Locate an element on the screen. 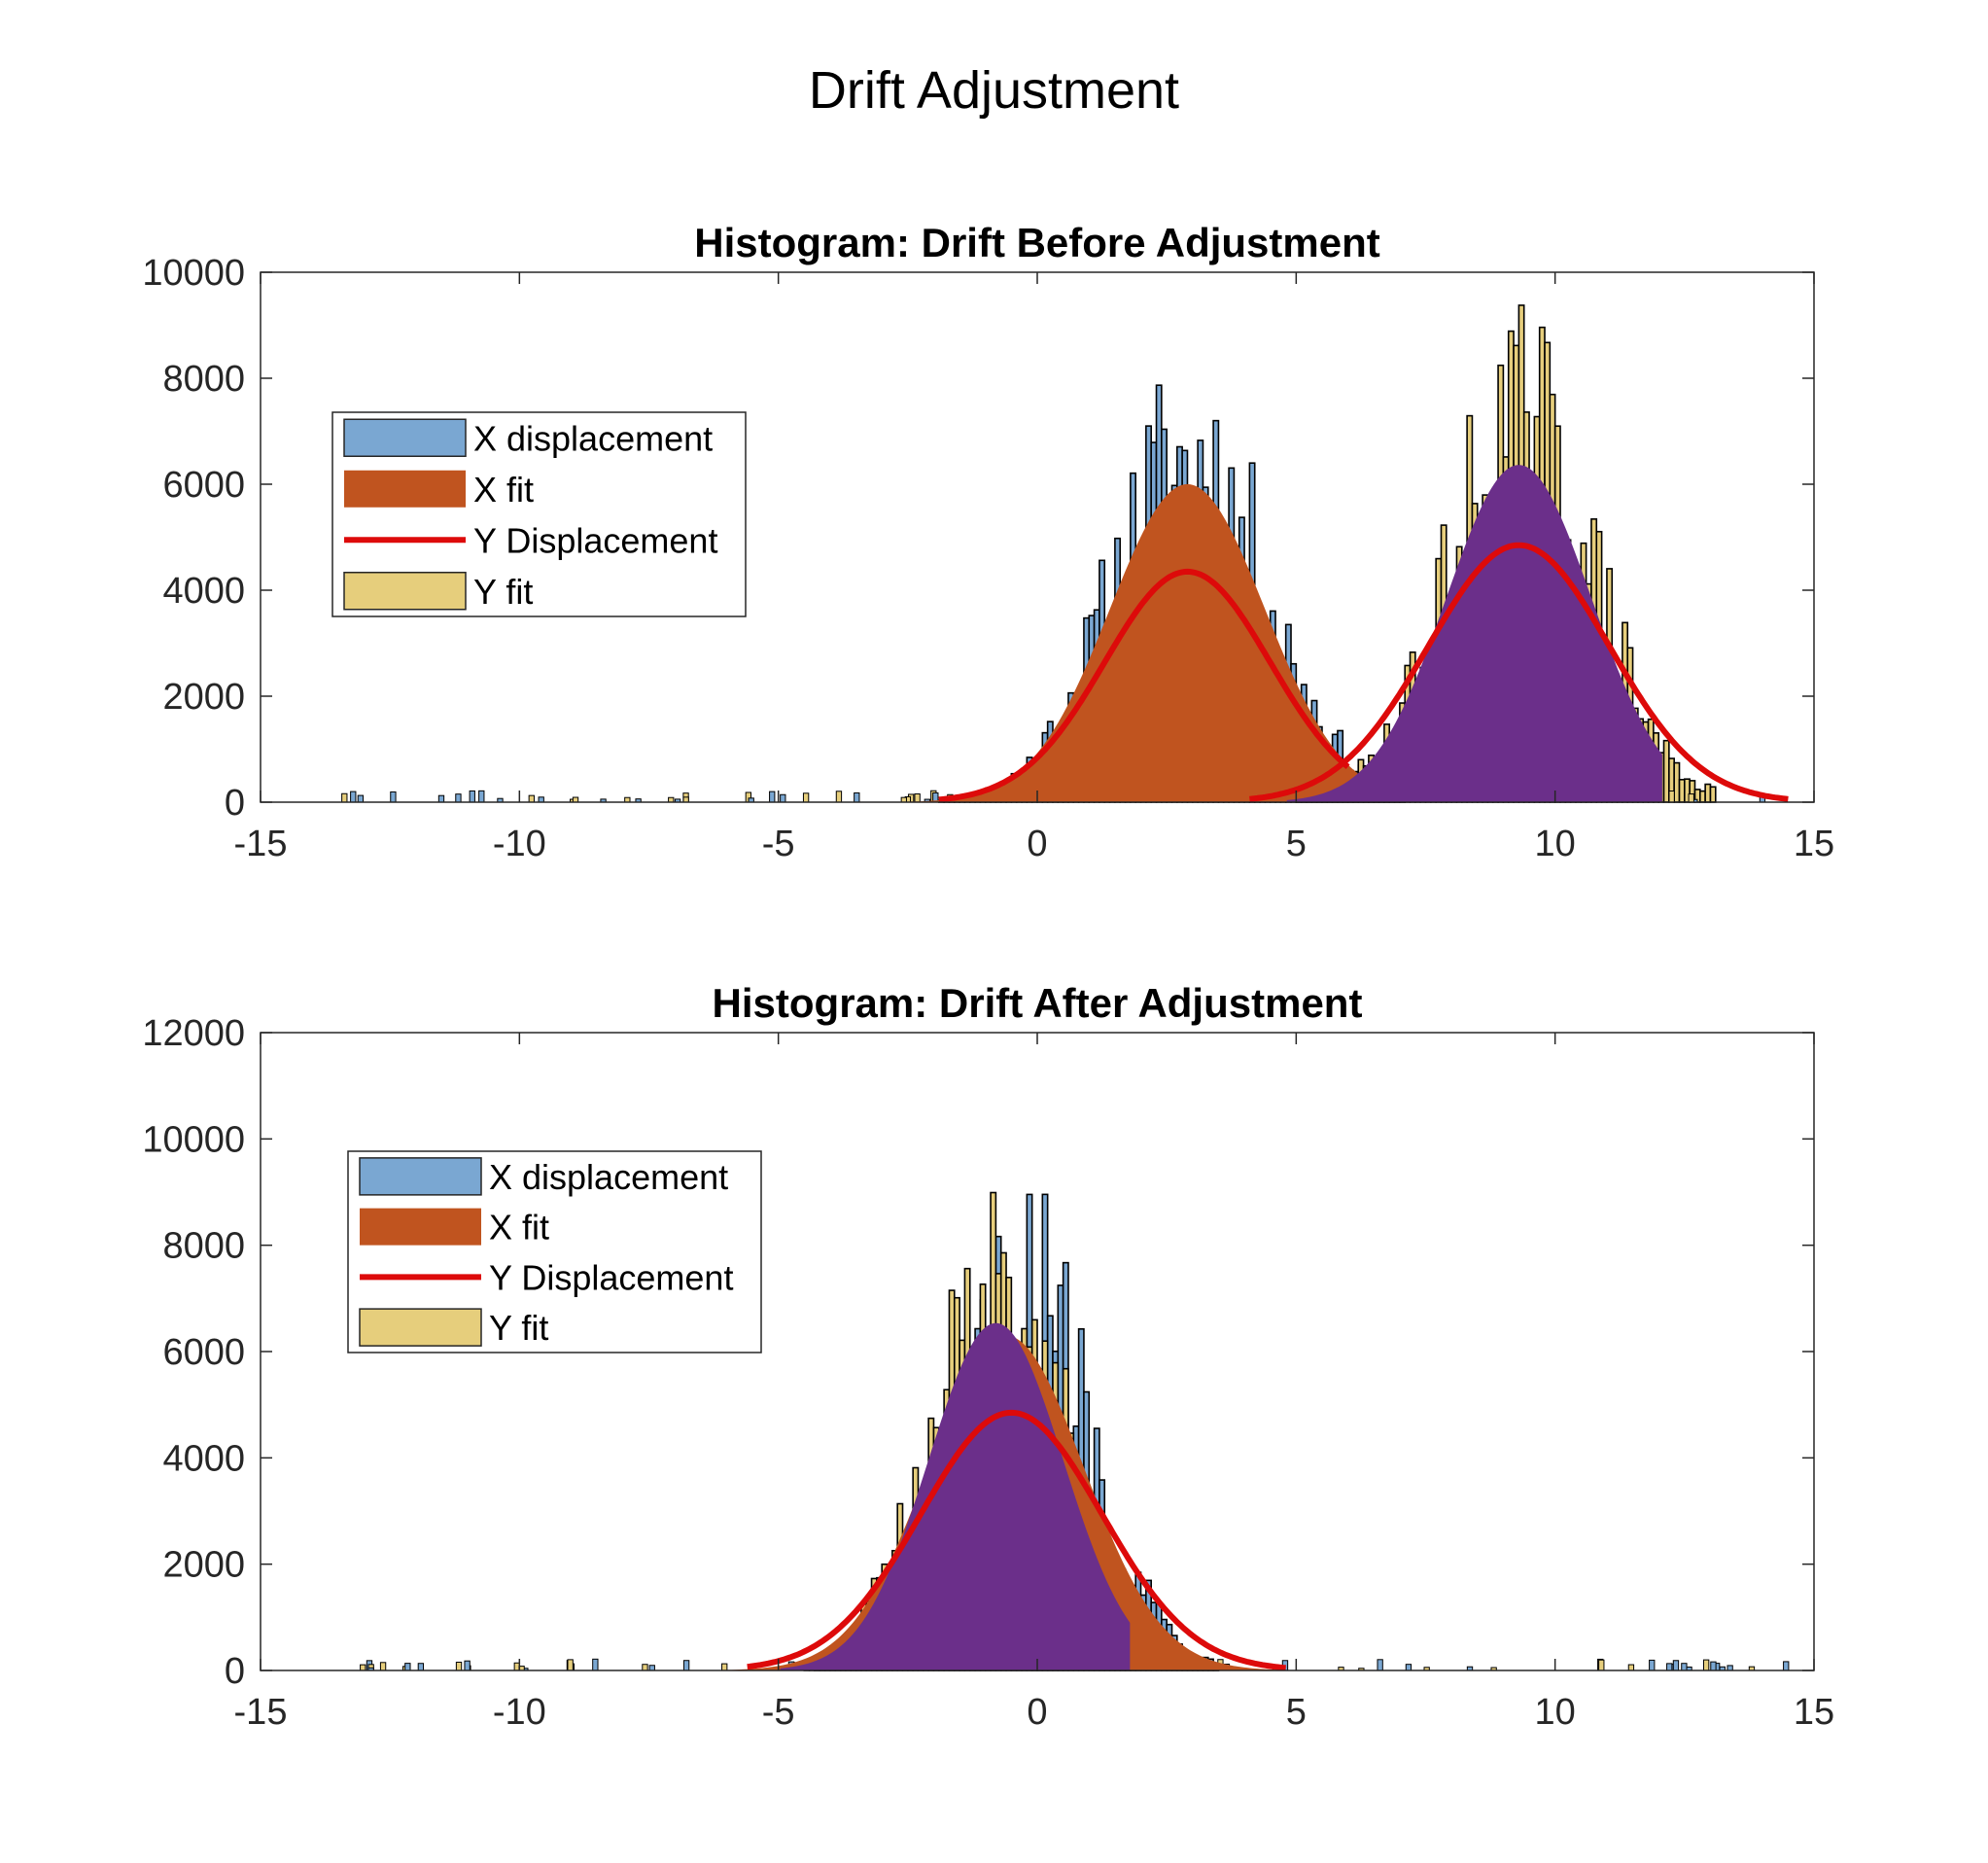  figure-title: Drift Adjustment is located at coordinates (994, 90).